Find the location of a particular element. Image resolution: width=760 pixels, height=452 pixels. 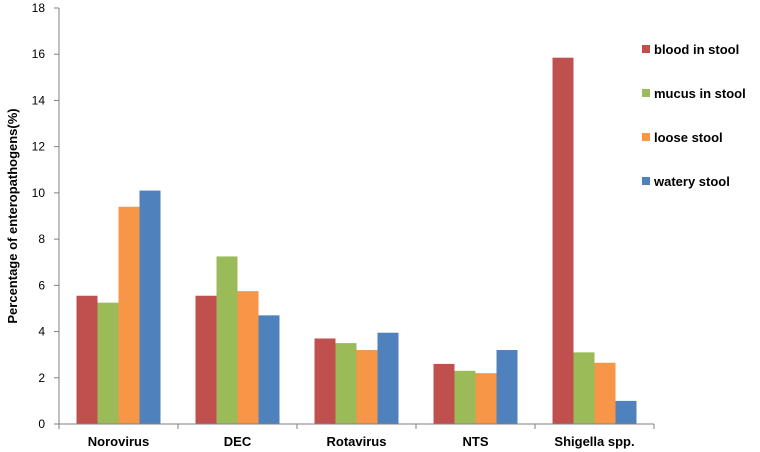

y-tick-label: 6 is located at coordinates (41, 285).